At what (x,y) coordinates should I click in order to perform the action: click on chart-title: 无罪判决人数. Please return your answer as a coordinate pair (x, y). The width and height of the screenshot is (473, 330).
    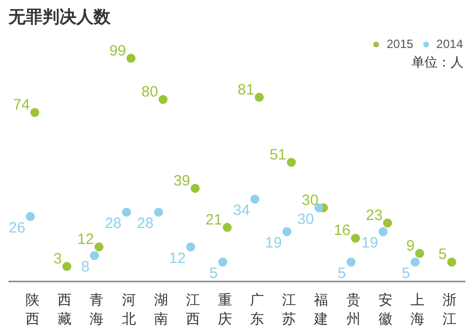
    Looking at the image, I should click on (60, 18).